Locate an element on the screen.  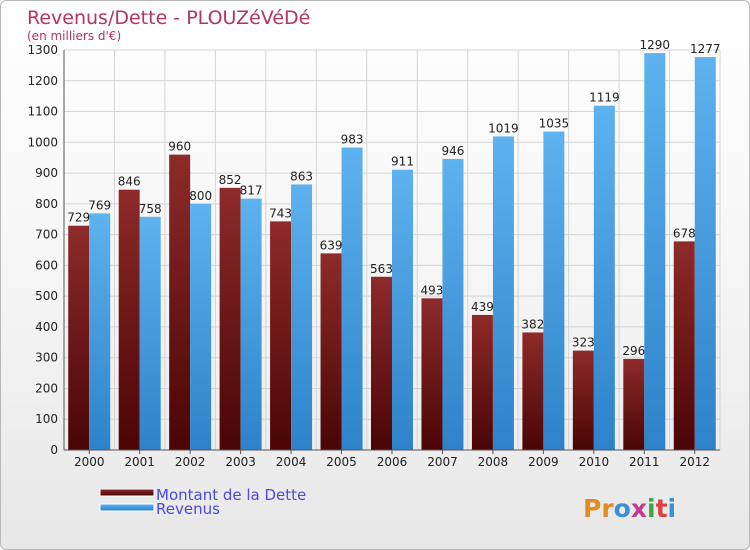
y-tick-label: 100 is located at coordinates (46, 419).